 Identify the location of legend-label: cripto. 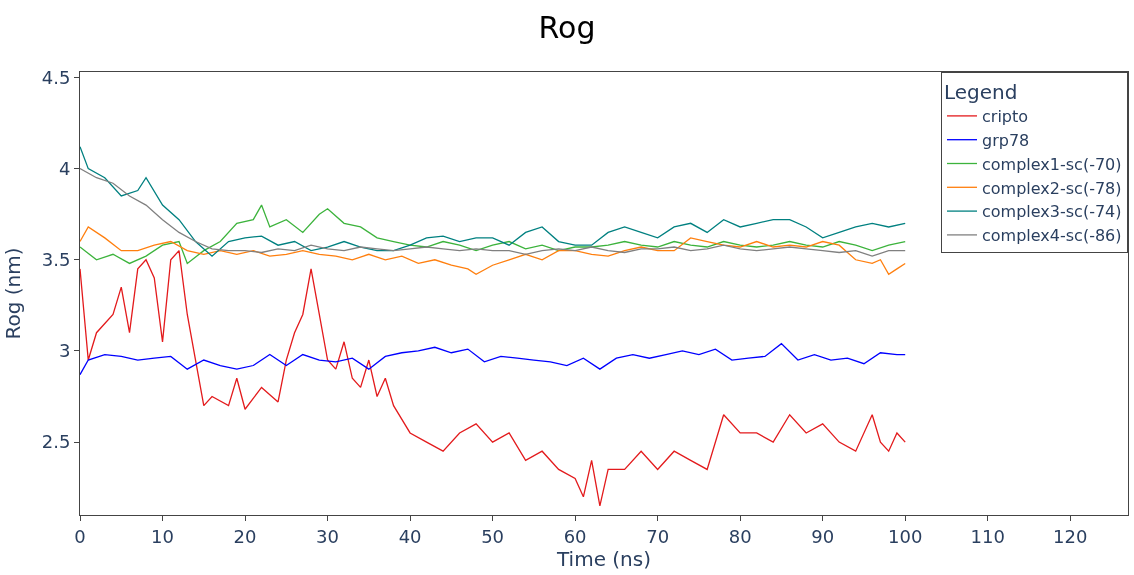
(1005, 117).